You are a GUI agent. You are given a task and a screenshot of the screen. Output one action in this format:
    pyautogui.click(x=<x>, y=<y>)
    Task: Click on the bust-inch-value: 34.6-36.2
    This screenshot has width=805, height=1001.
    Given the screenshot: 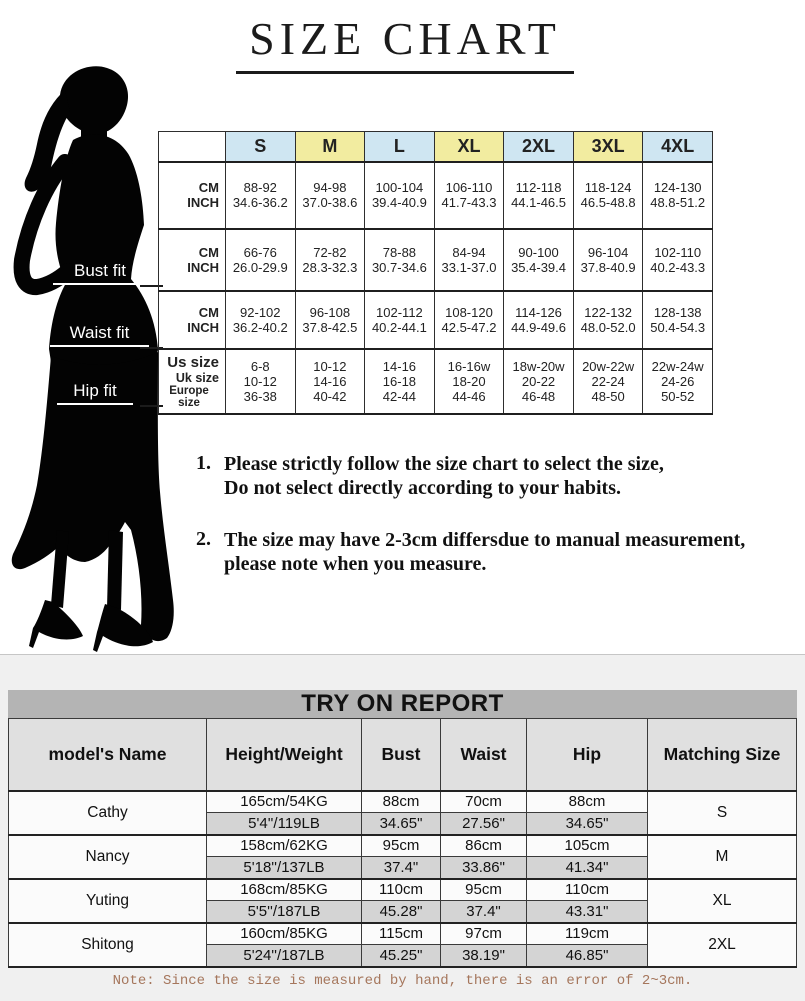 What is the action you would take?
    pyautogui.click(x=260, y=202)
    